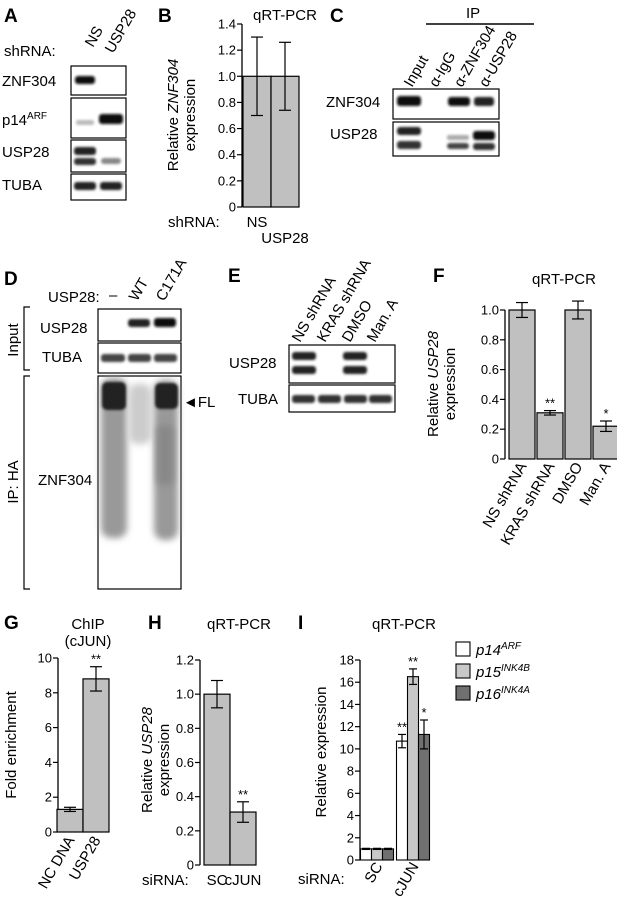 The height and width of the screenshot is (903, 617). Describe the element at coordinates (347, 682) in the screenshot. I see `y-tick-label: 16` at that location.